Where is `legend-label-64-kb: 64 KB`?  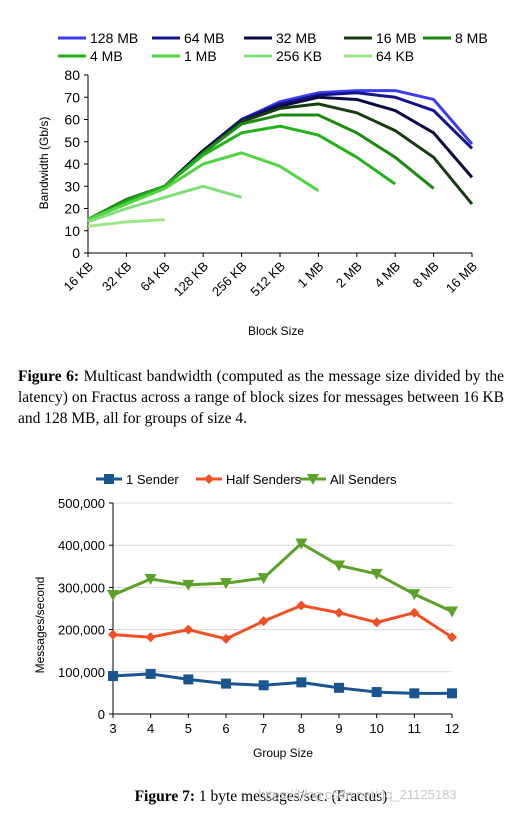 legend-label-64-kb: 64 KB is located at coordinates (395, 56).